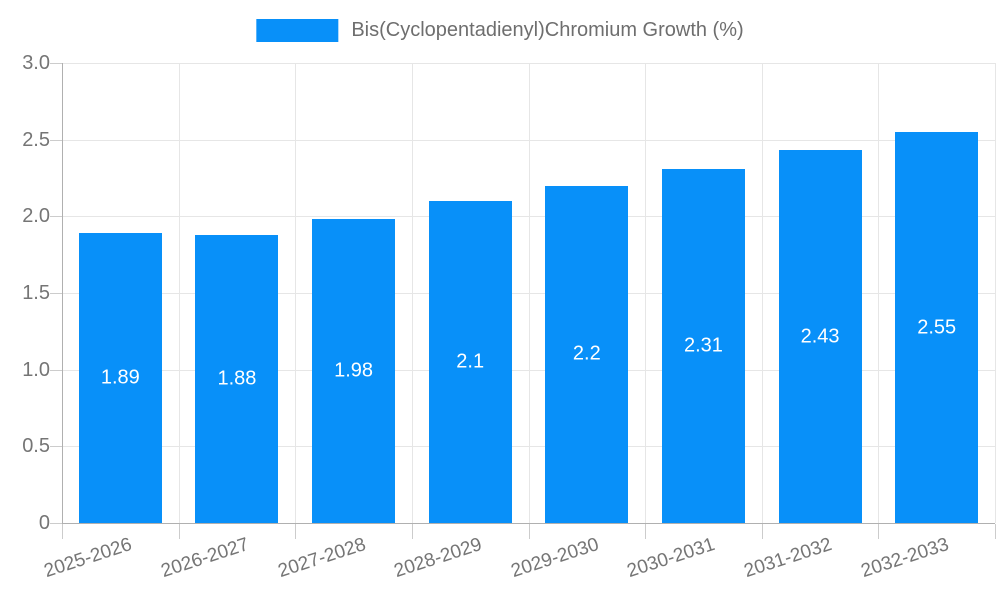 Image resolution: width=1000 pixels, height=600 pixels. I want to click on y-tick-label: 0.5, so click(36, 446).